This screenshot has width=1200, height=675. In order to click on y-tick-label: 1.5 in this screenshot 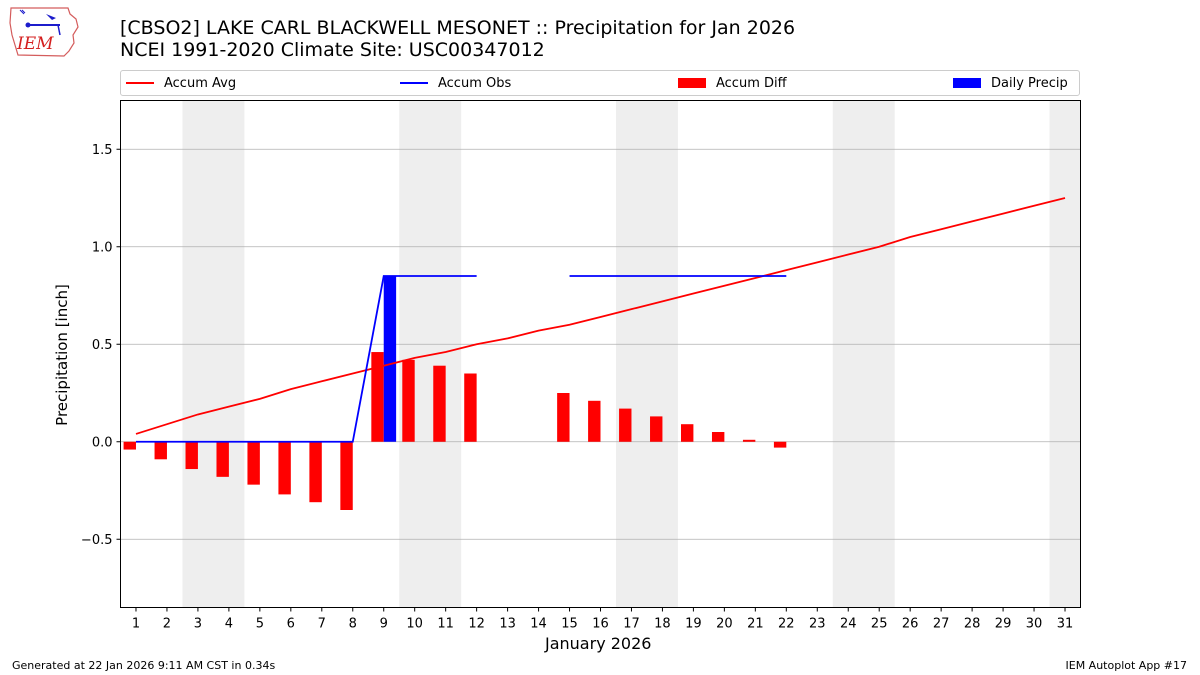, I will do `click(102, 150)`.